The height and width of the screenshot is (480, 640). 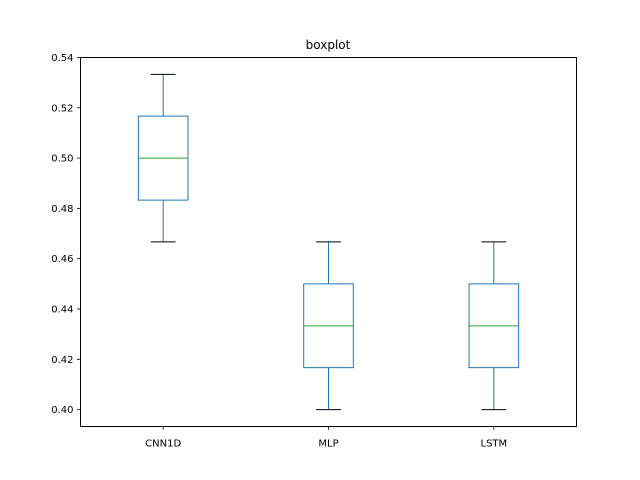 I want to click on box-group-mlp, so click(x=328, y=326).